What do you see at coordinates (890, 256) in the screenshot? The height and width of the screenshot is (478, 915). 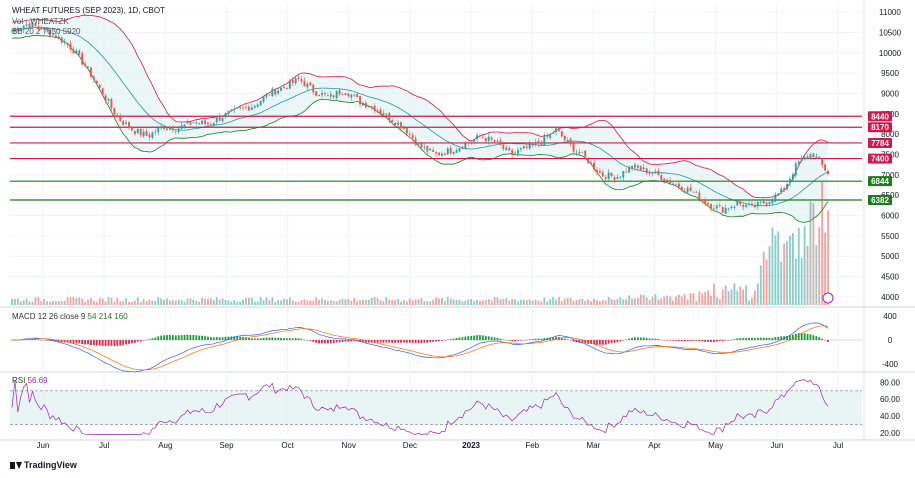 I see `price-tick-label: 5000` at bounding box center [890, 256].